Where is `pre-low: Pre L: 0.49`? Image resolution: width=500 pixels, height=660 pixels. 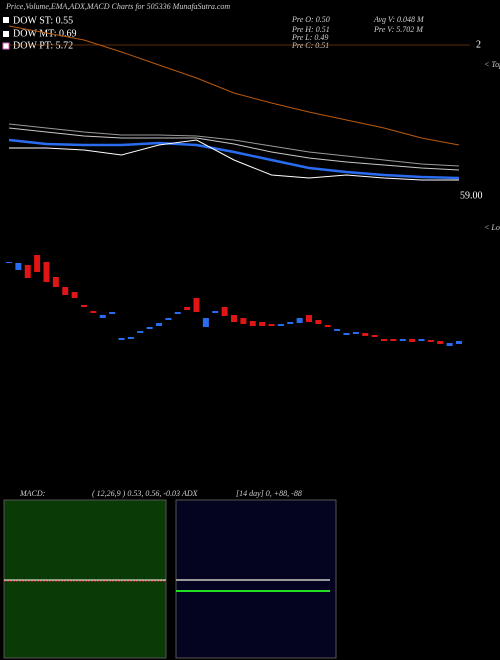
pre-low: Pre L: 0.49 is located at coordinates (309, 37).